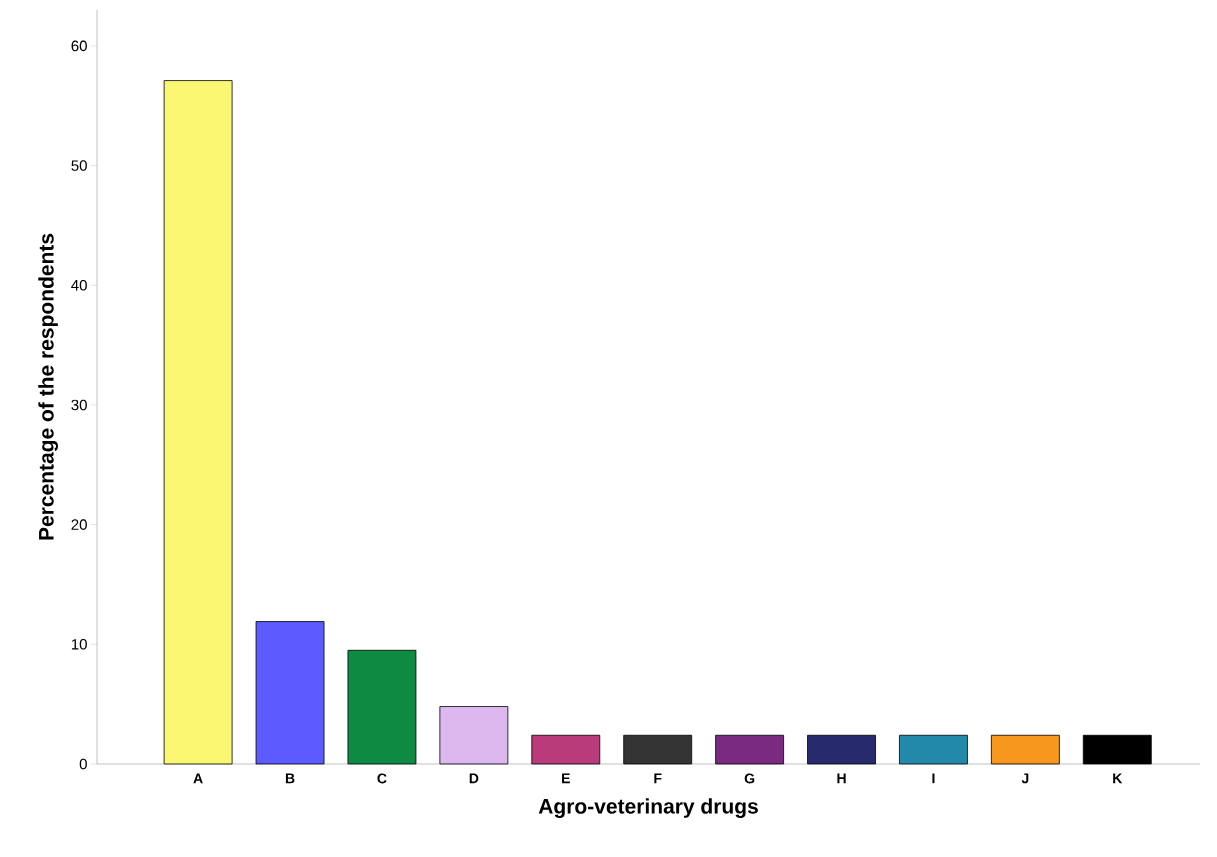  I want to click on y-tick-label: 40, so click(79, 285).